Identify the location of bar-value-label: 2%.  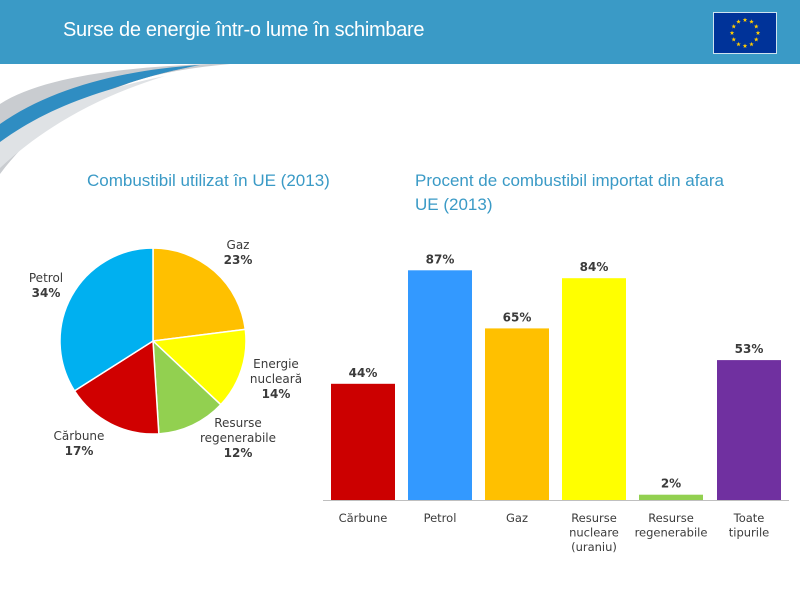
(671, 484).